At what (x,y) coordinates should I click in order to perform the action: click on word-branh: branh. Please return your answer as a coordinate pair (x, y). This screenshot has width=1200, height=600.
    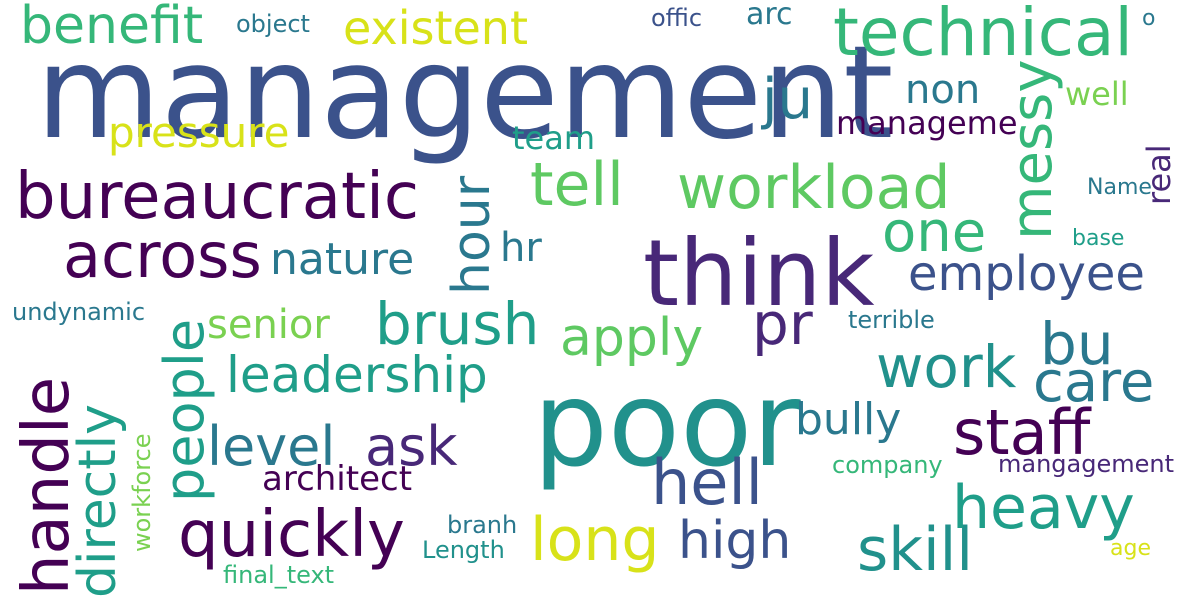
    Looking at the image, I should click on (482, 525).